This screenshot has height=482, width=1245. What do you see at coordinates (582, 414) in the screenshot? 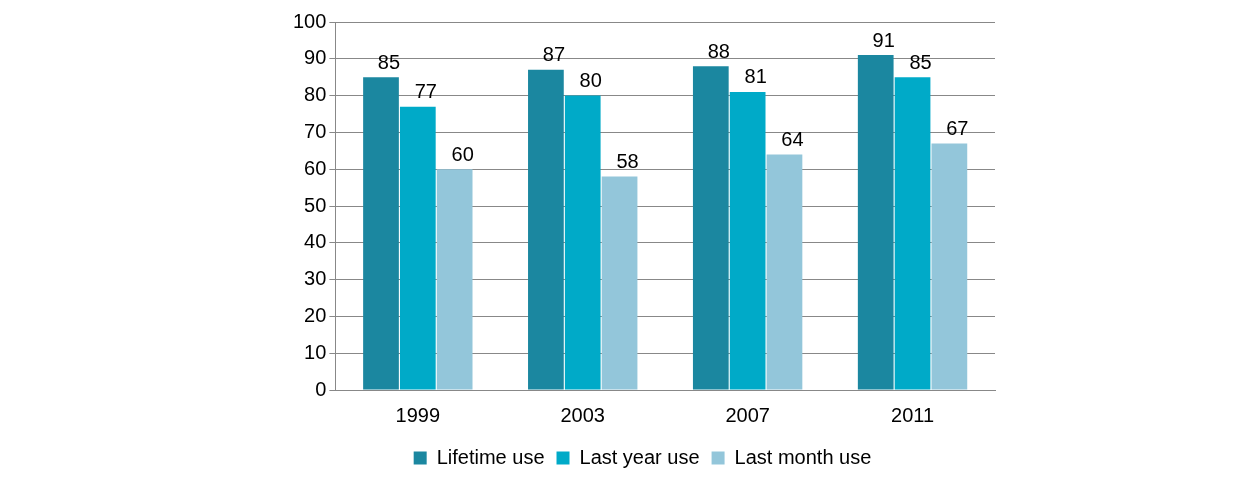
I see `x-tick-label: 2003` at bounding box center [582, 414].